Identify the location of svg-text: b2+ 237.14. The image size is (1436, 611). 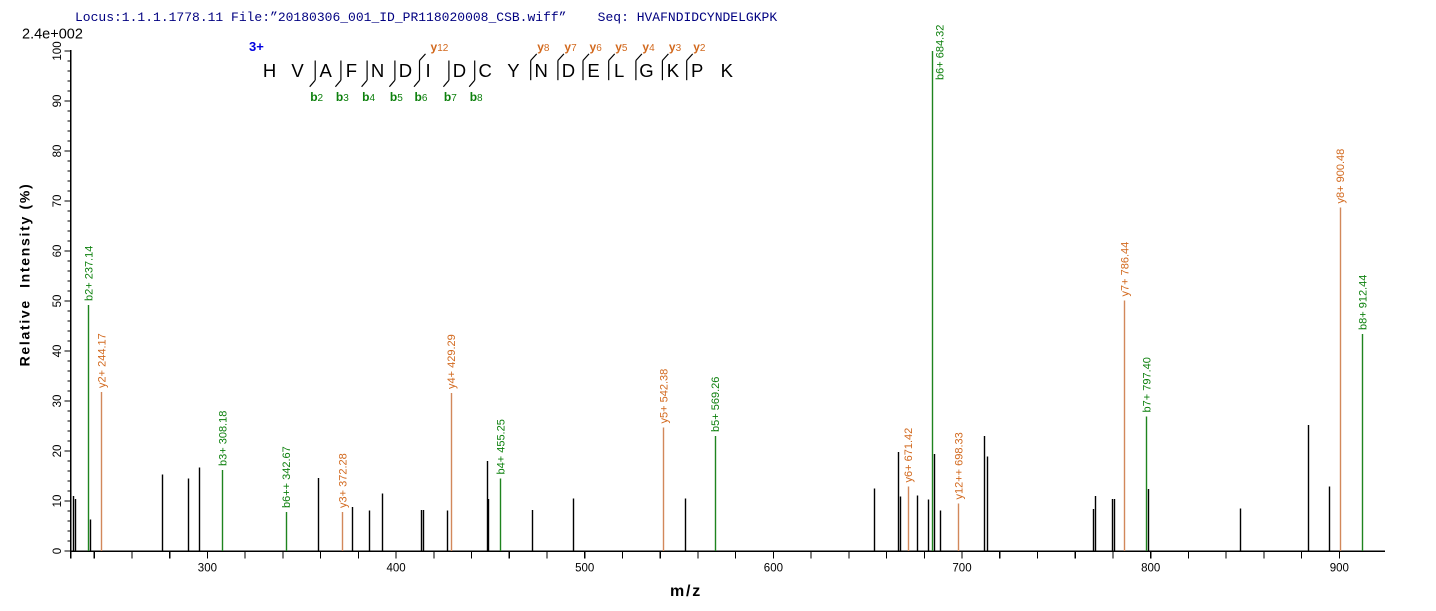
(90, 273).